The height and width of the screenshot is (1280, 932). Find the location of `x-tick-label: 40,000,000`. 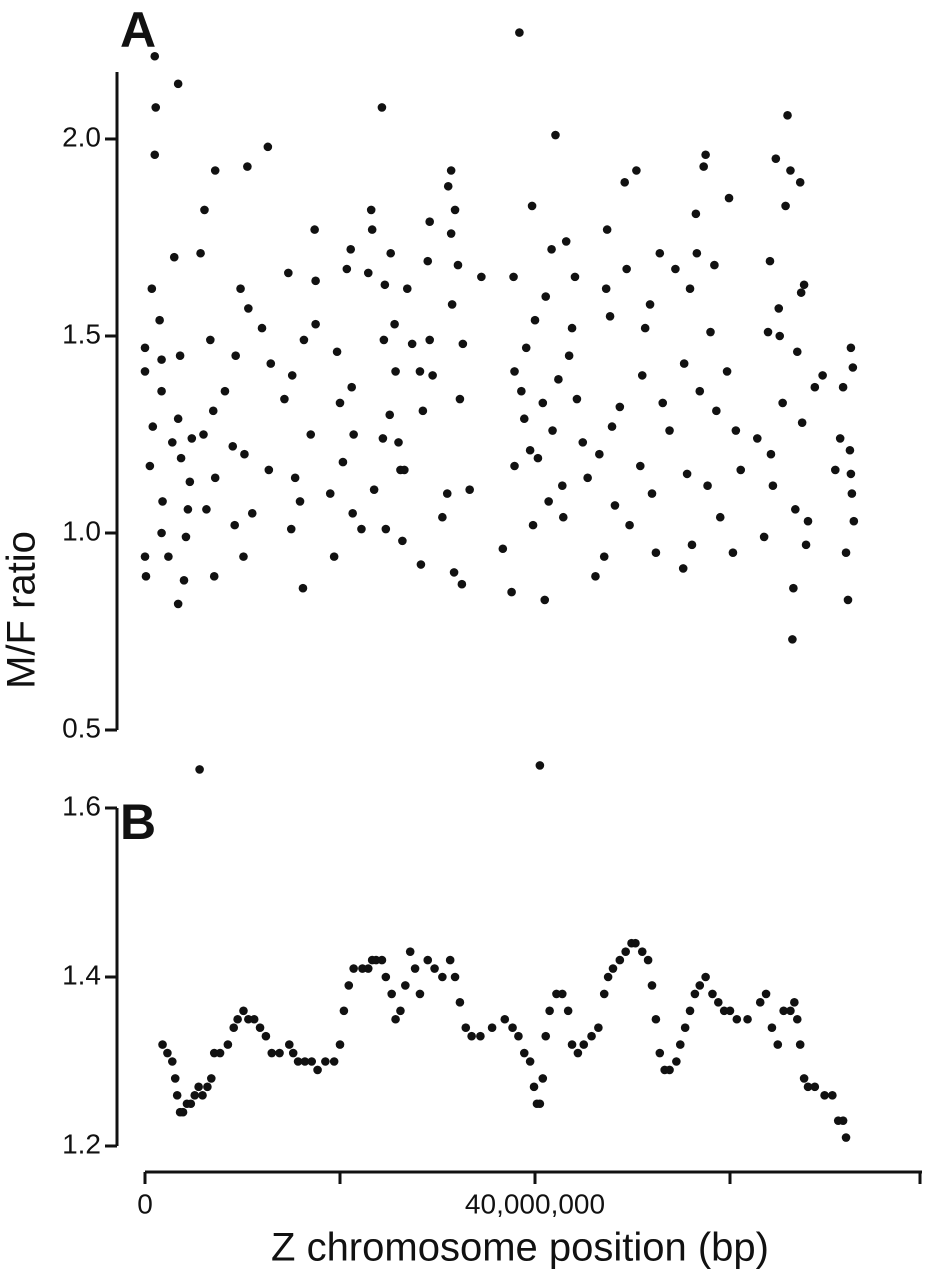

x-tick-label: 40,000,000 is located at coordinates (535, 1203).